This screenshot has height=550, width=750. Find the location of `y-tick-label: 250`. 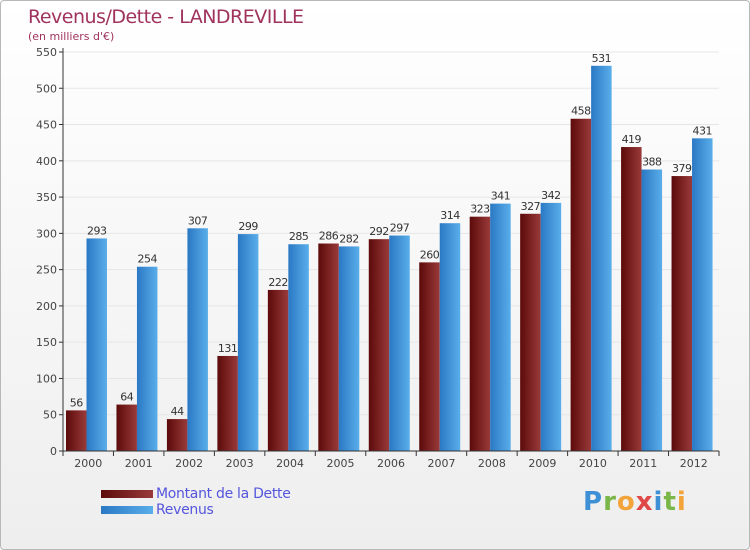

y-tick-label: 250 is located at coordinates (46, 270).